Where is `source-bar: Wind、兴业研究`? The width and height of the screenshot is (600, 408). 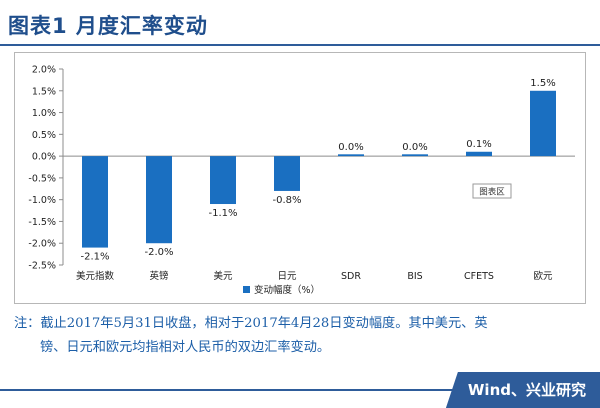
source-bar: Wind、兴业研究 is located at coordinates (300, 390).